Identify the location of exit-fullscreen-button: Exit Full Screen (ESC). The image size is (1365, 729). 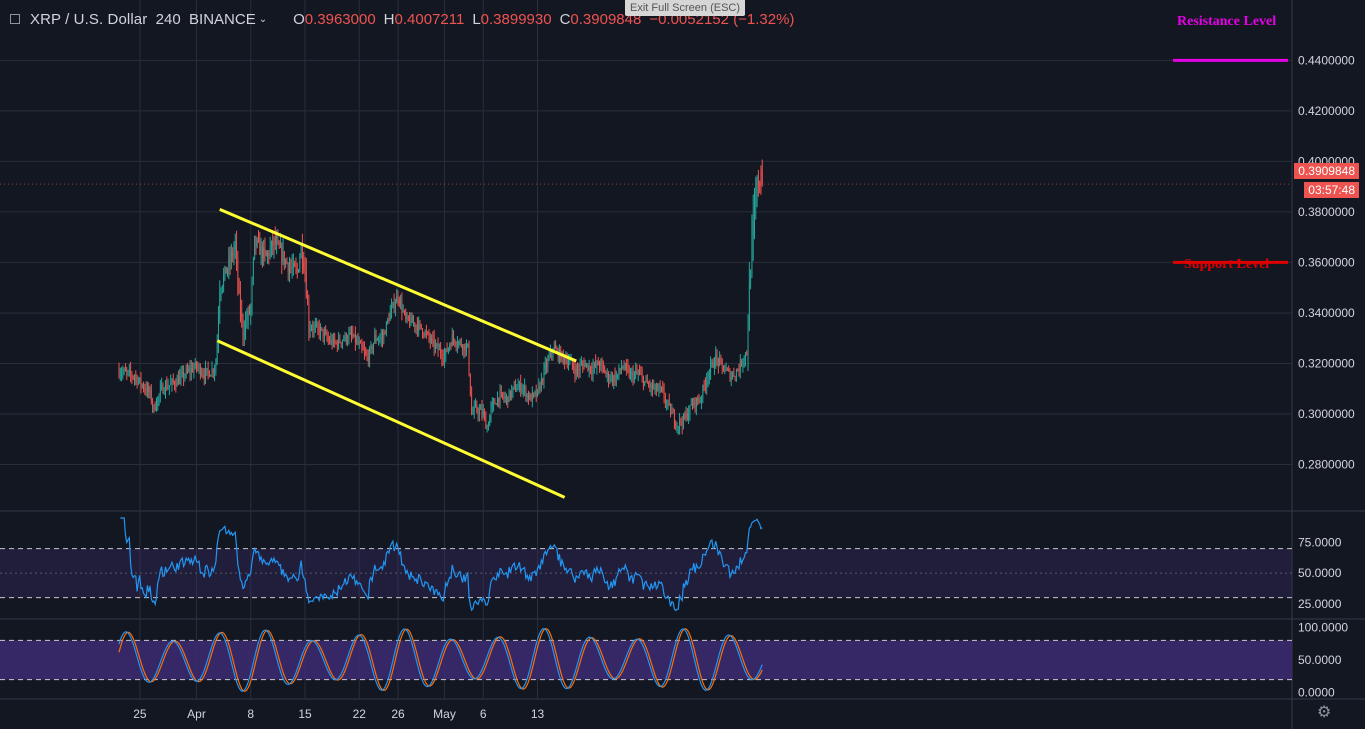
(685, 8).